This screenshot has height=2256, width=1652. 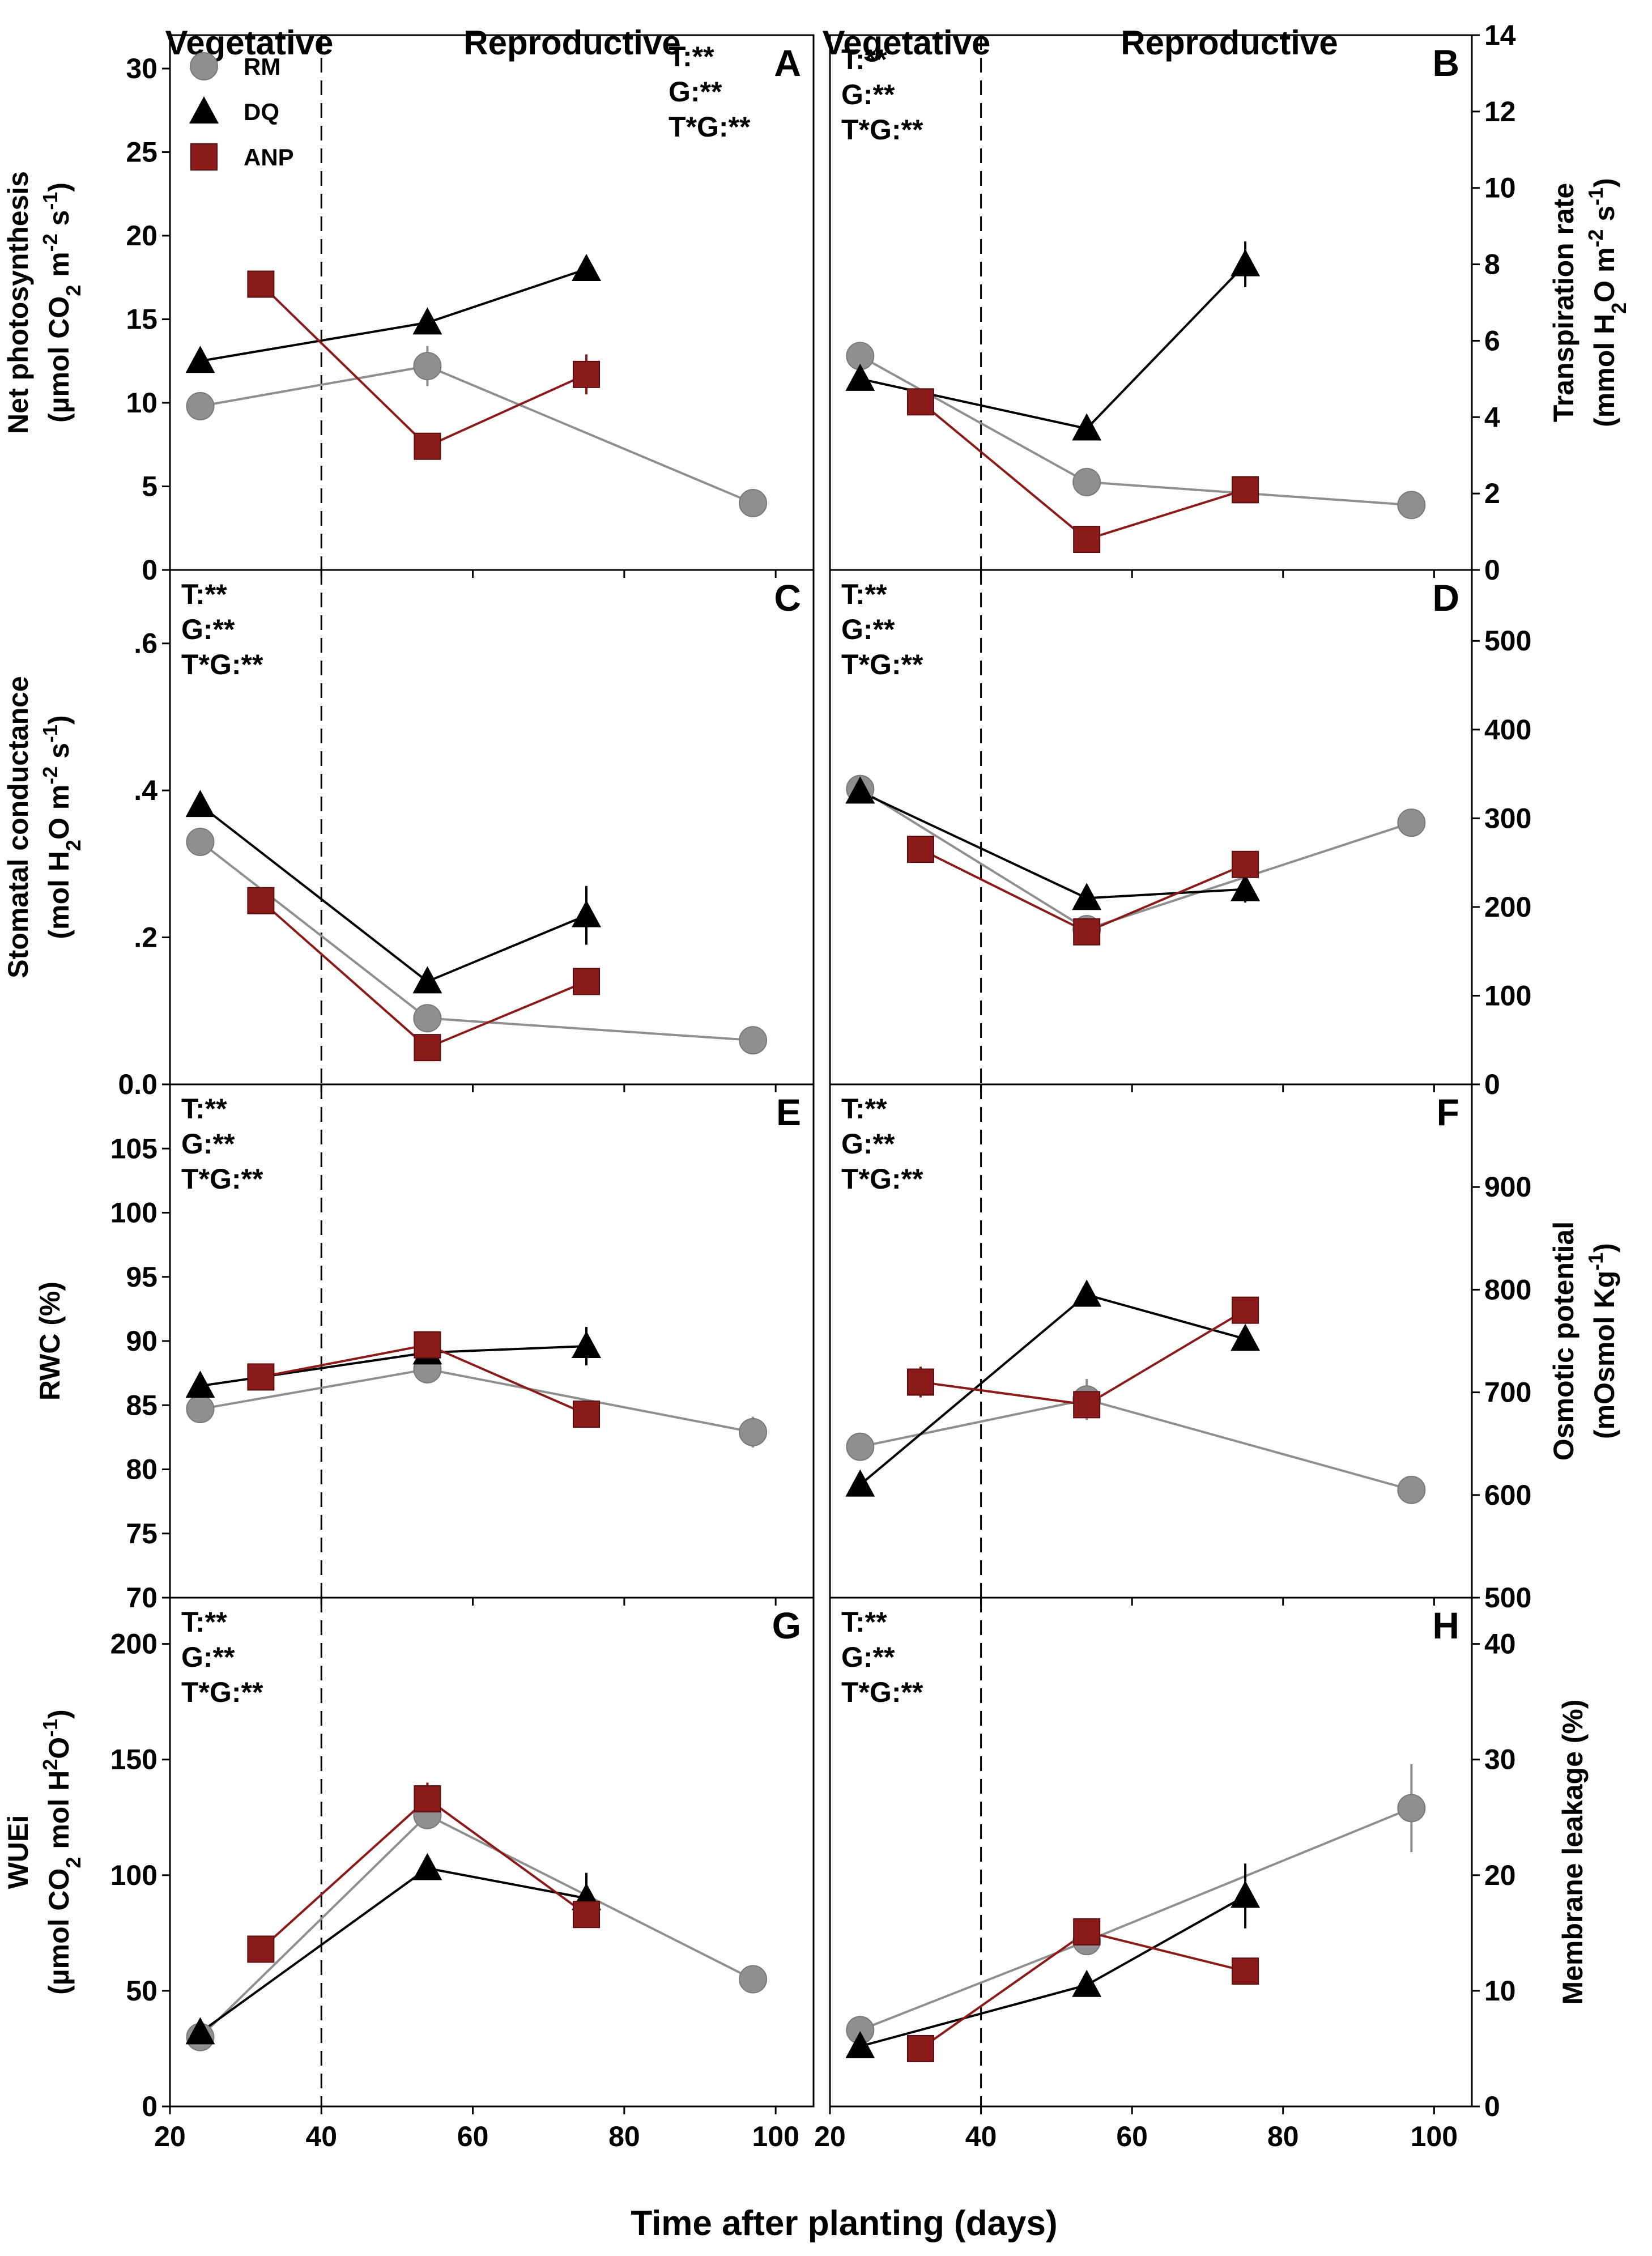 I want to click on x-tick-label-g: 60, so click(x=473, y=2136).